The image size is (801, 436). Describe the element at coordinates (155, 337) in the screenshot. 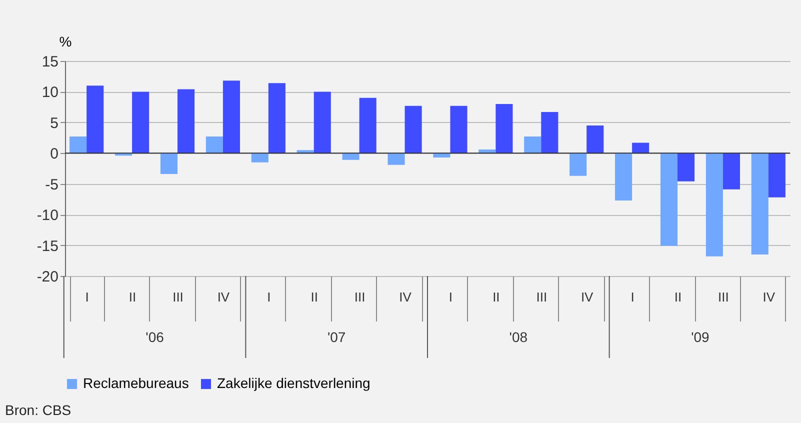

I see `text: '06` at that location.